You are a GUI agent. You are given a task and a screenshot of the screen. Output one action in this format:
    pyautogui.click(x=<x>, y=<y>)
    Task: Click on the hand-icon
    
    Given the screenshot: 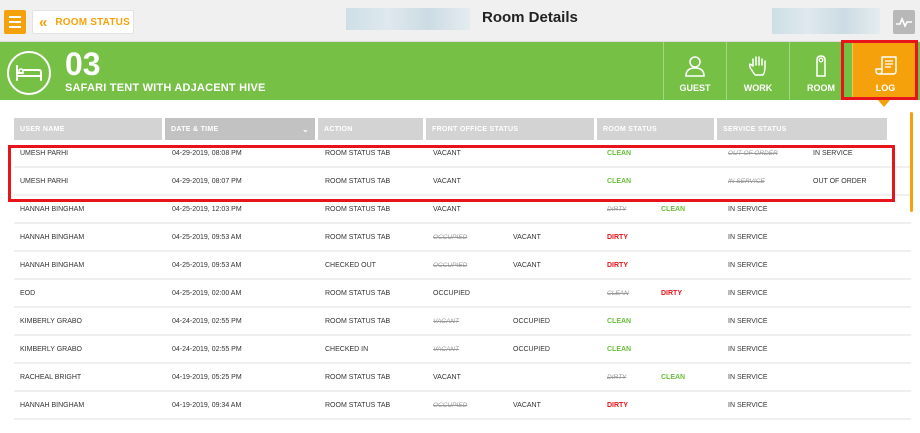 What is the action you would take?
    pyautogui.click(x=757, y=66)
    